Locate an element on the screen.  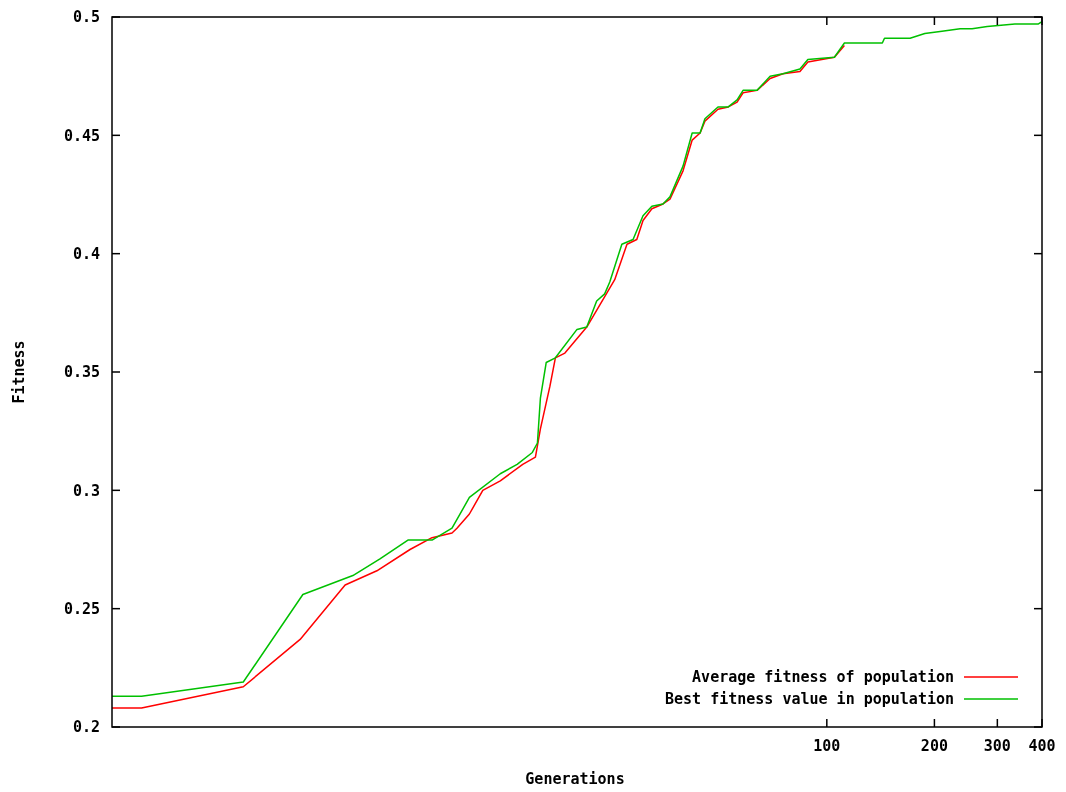
y-tick-label: 0.25 is located at coordinates (81, 608).